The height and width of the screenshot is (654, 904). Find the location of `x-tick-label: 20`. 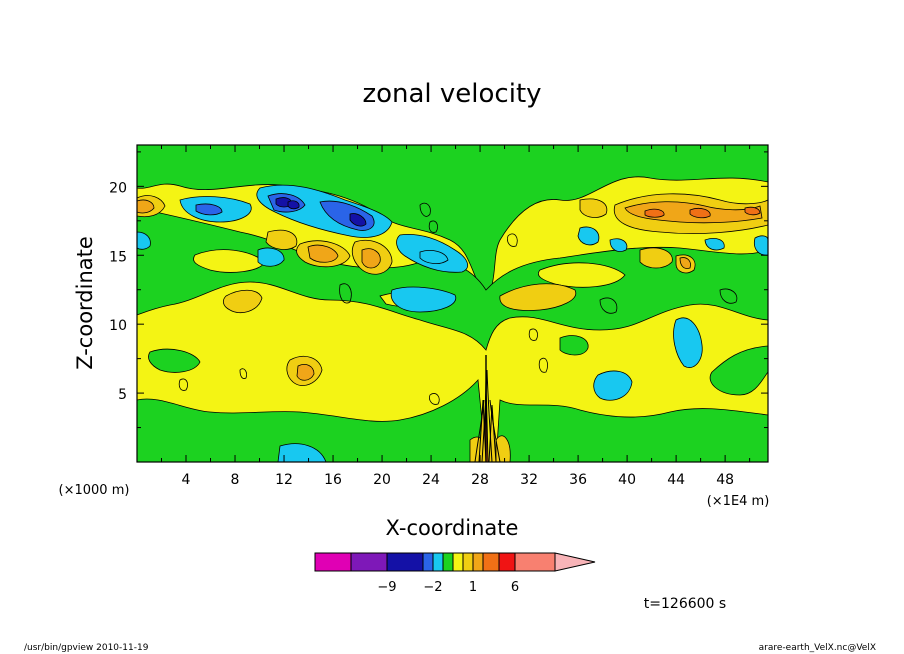

x-tick-label: 20 is located at coordinates (382, 480).